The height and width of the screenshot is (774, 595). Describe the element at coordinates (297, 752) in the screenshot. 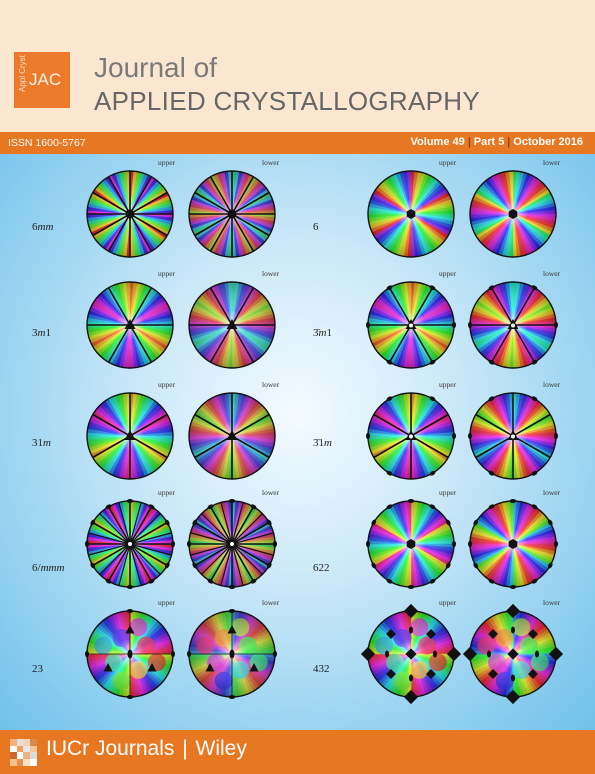

I see `cover-footer: IUCr Journals | Wiley` at that location.